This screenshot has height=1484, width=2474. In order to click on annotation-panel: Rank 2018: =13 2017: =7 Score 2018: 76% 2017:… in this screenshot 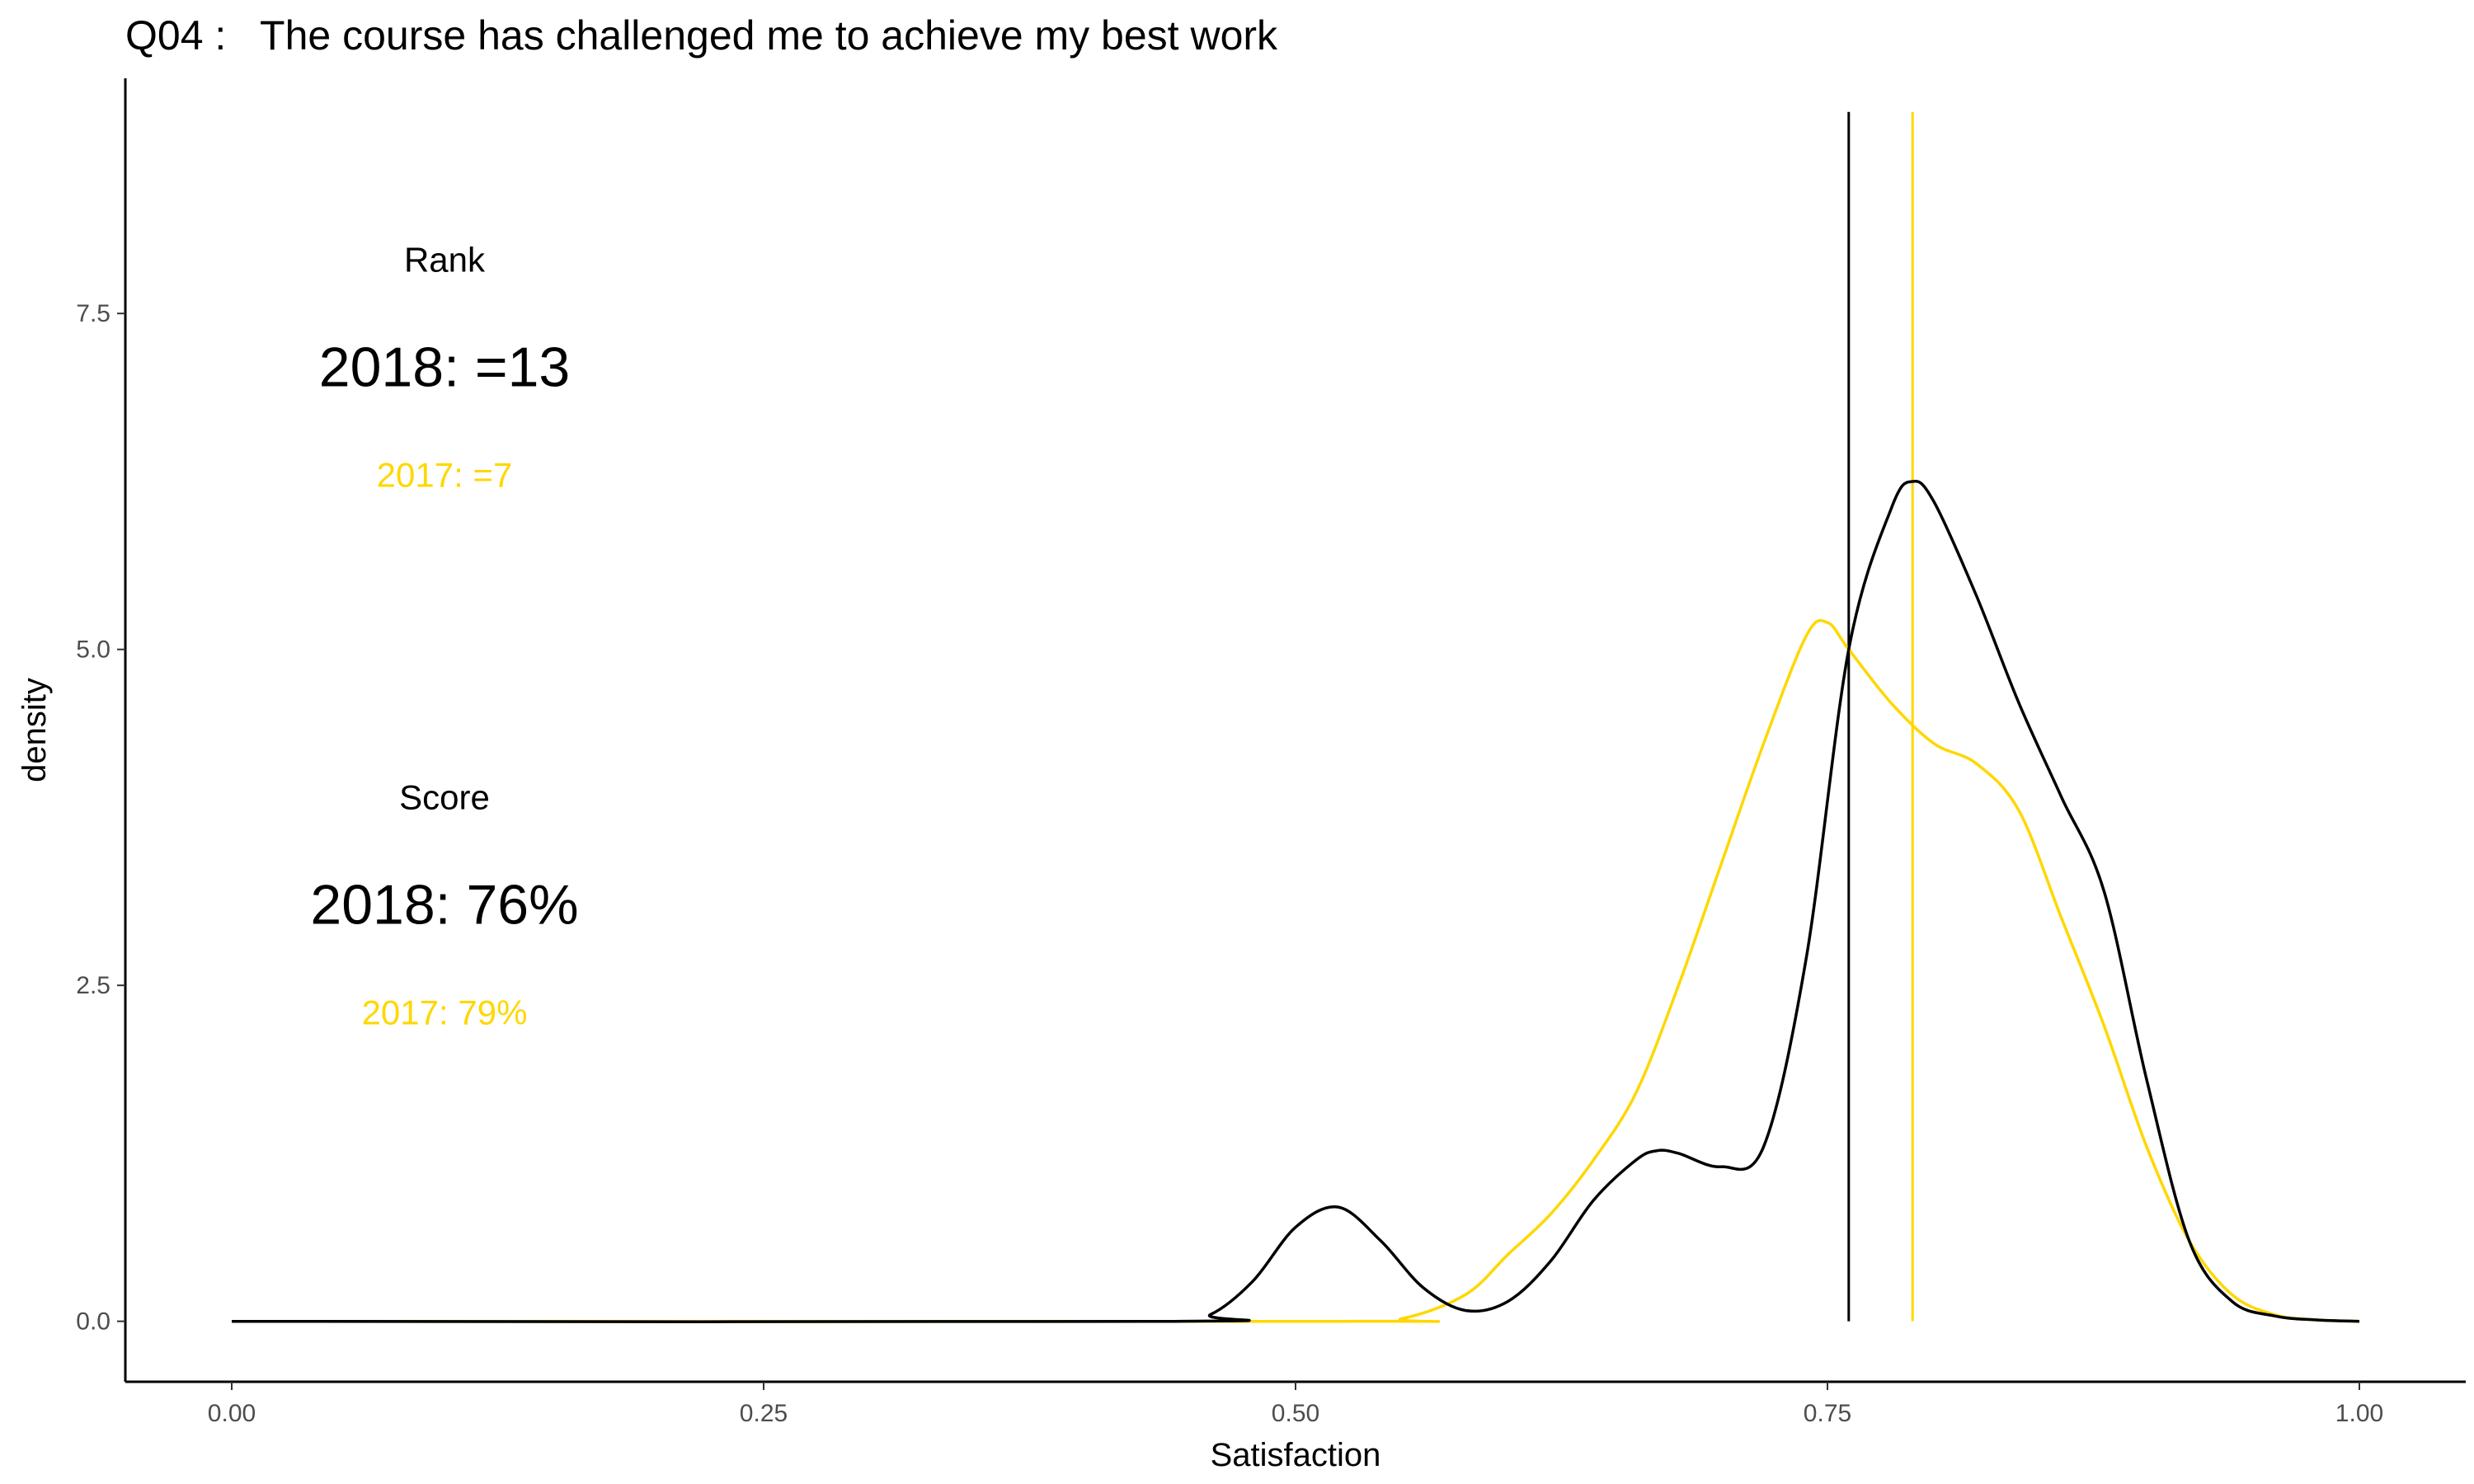, I will do `click(444, 636)`.